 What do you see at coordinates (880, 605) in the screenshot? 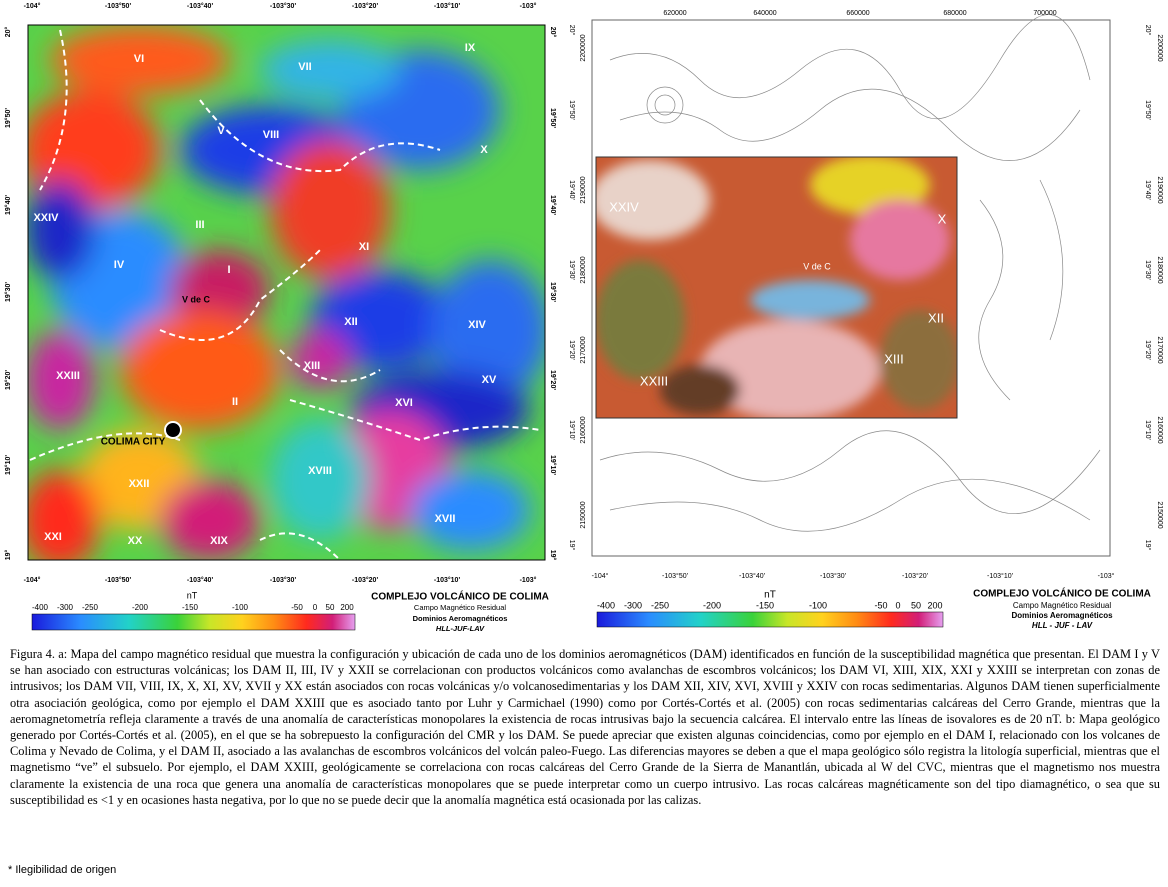
I see `colorbar-label: -50` at bounding box center [880, 605].